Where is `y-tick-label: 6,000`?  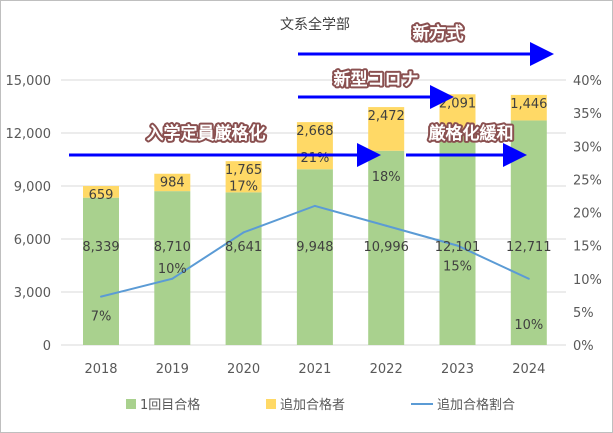
y-tick-label: 6,000 is located at coordinates (32, 240).